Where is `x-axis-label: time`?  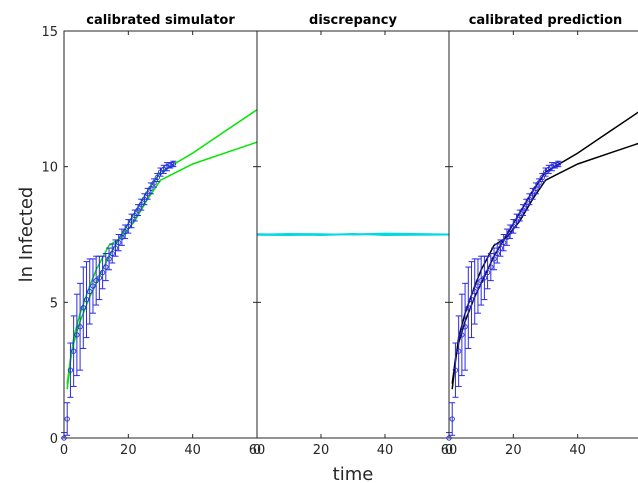
x-axis-label: time is located at coordinates (353, 473).